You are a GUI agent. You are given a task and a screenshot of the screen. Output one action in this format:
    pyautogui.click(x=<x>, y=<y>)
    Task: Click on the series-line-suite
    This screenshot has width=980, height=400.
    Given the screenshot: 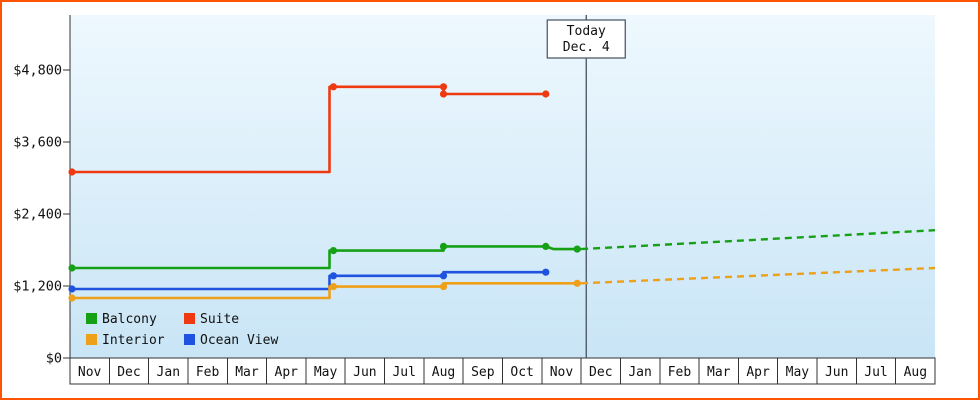 What is the action you would take?
    pyautogui.click(x=308, y=129)
    